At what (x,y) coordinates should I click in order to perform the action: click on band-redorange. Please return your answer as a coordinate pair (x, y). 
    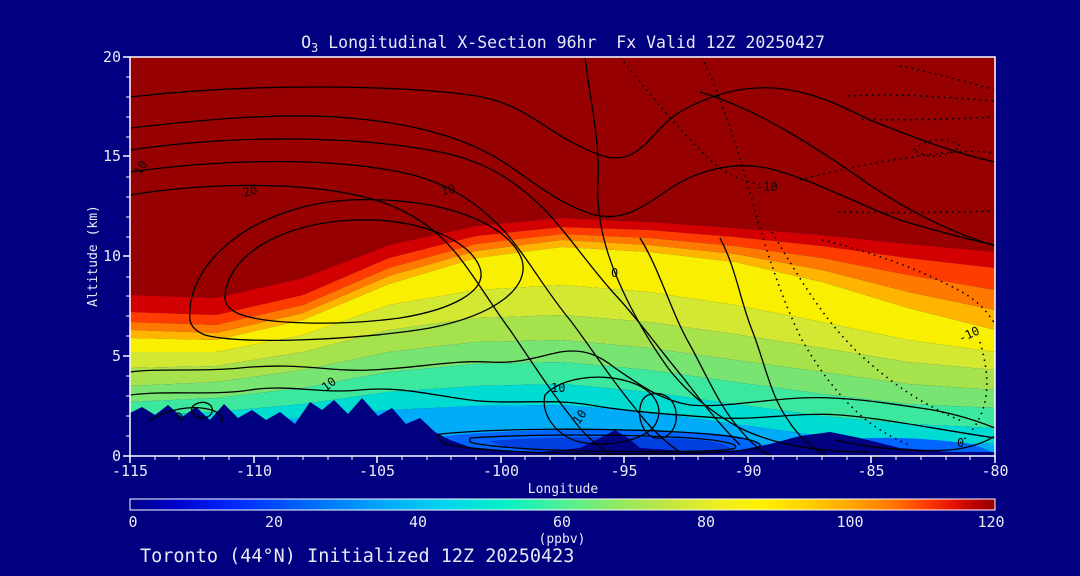
    Looking at the image, I should click on (562, 276).